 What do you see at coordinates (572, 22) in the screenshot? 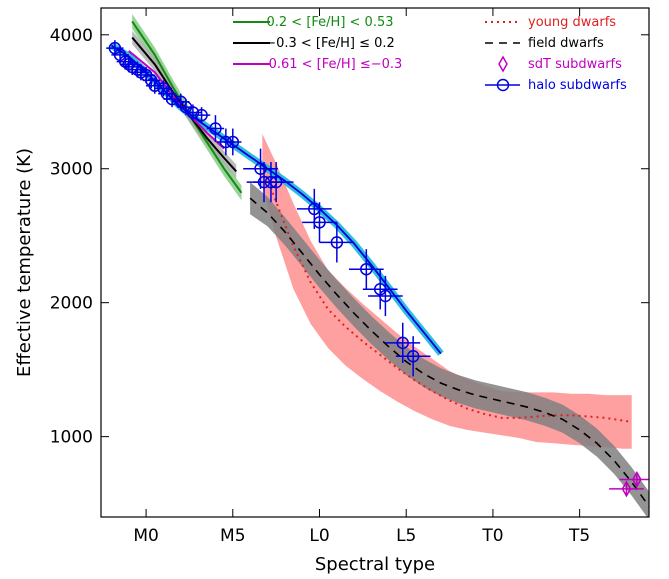
I see `legend-label: young dwarfs` at bounding box center [572, 22].